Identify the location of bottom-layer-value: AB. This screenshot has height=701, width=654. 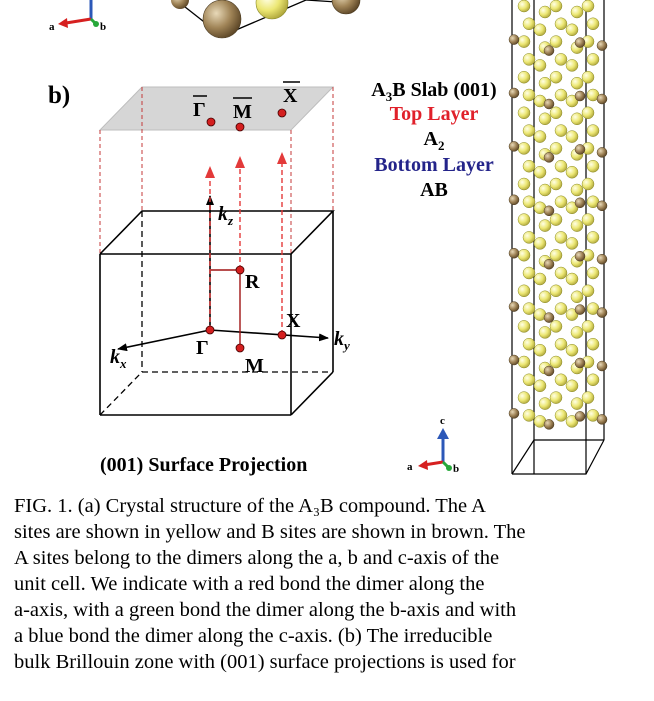
(434, 190).